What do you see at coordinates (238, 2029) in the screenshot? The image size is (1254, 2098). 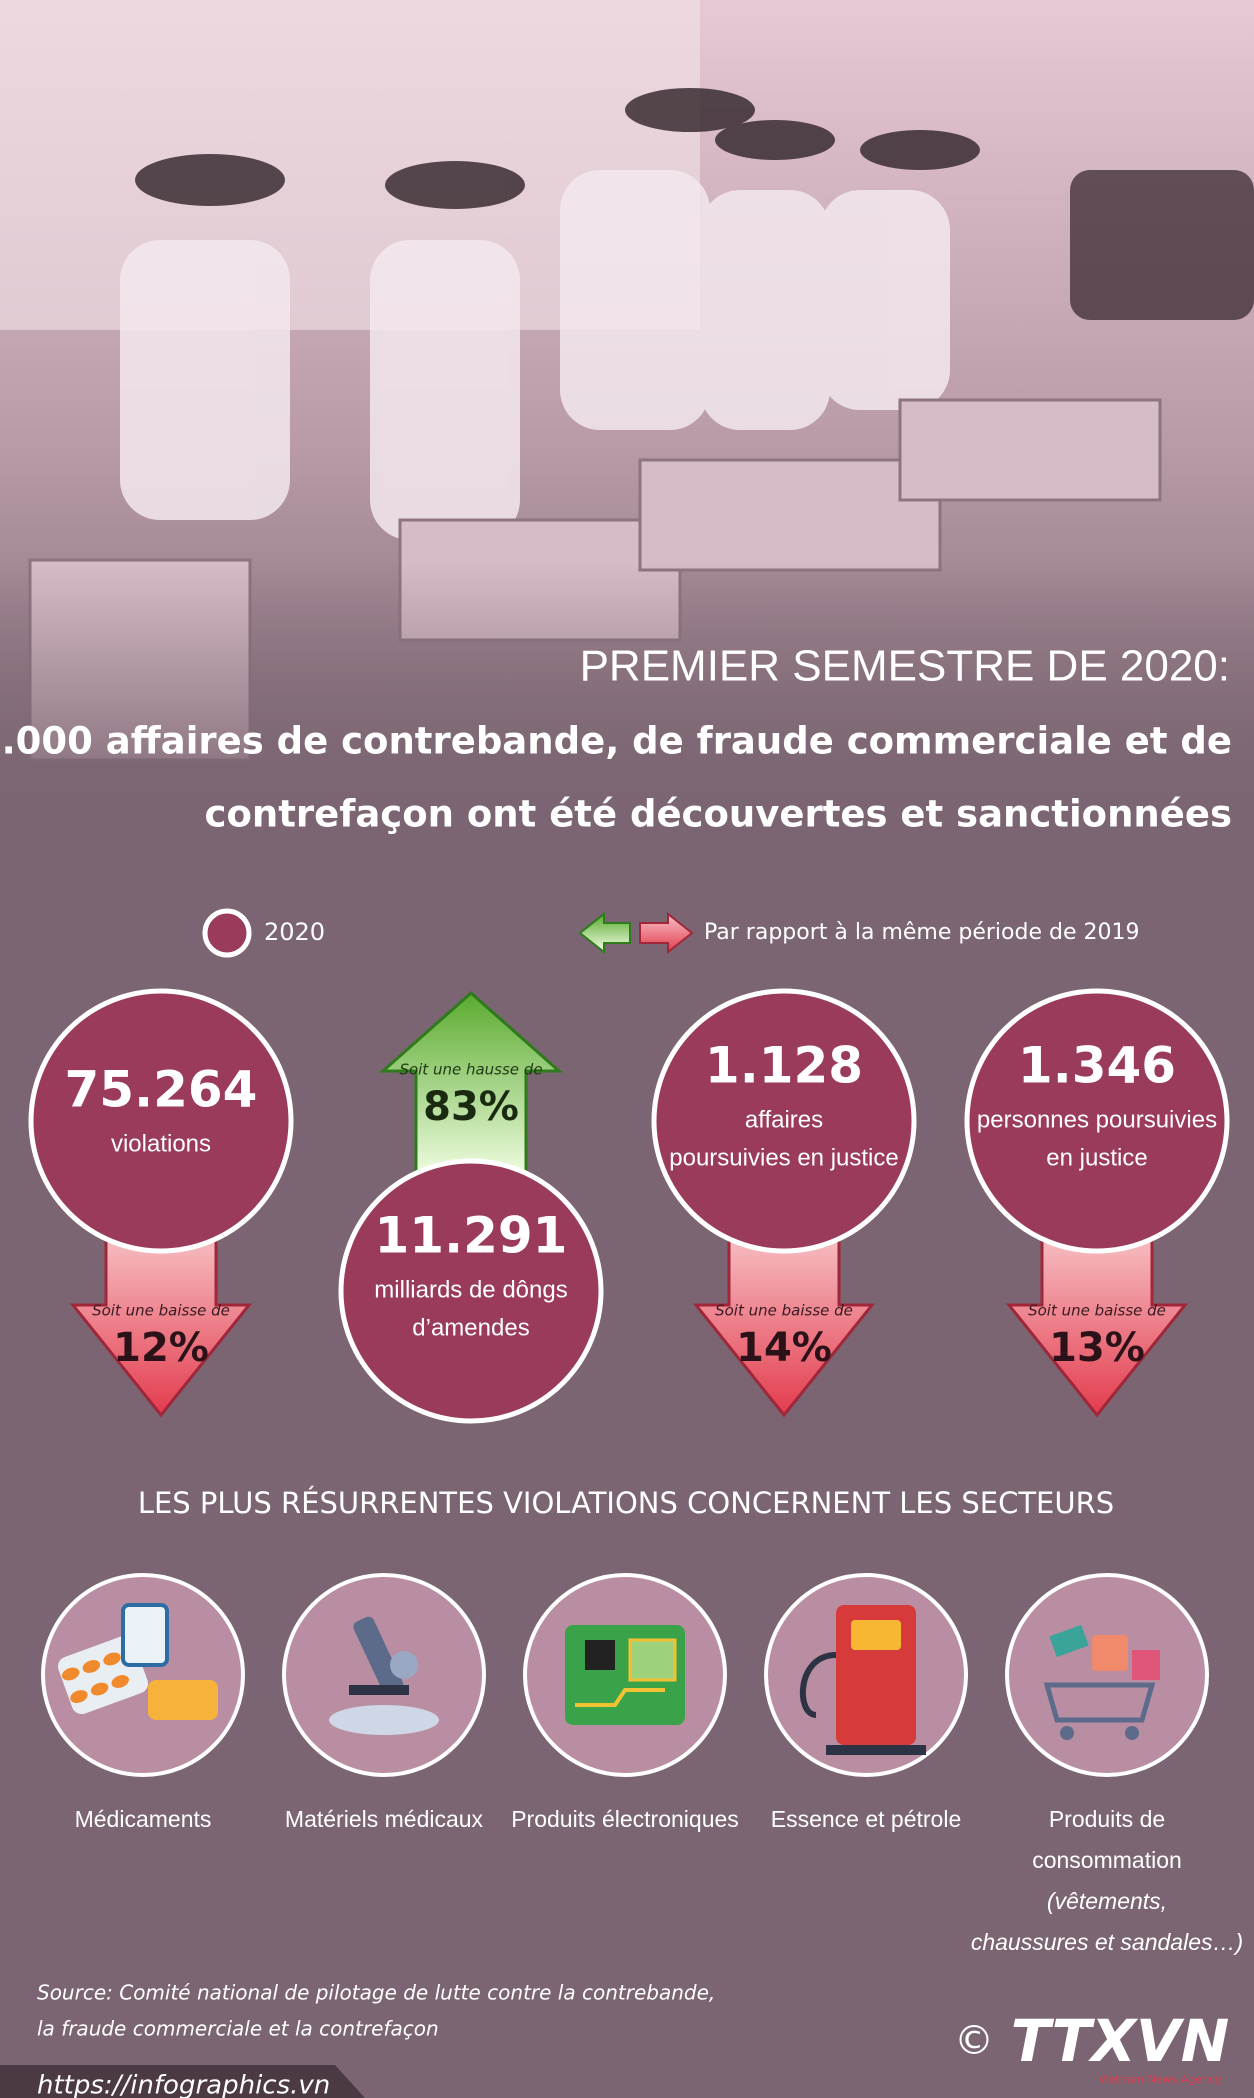 I see `source: la fraude commerciale et la contrefaçon` at bounding box center [238, 2029].